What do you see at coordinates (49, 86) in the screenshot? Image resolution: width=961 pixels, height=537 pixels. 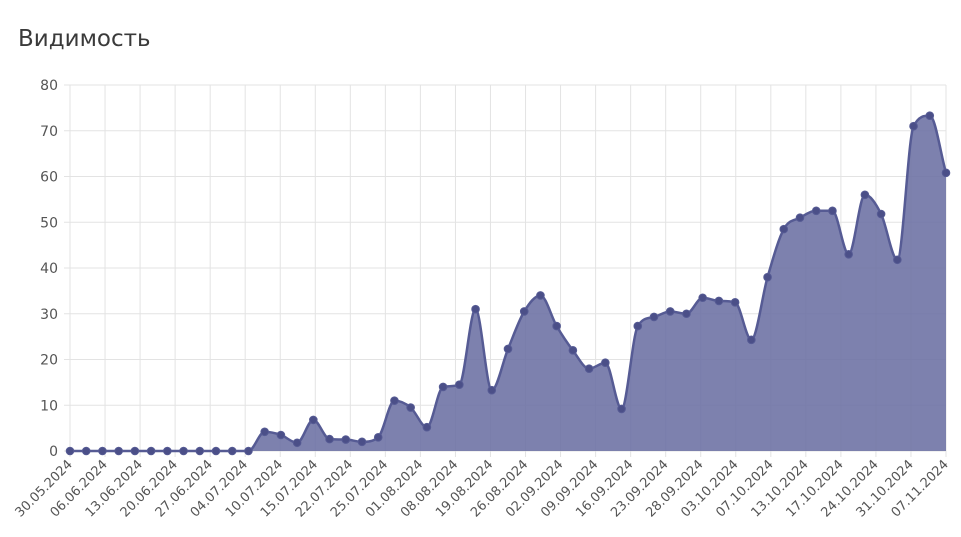 I see `y-tick-label: 80` at bounding box center [49, 86].